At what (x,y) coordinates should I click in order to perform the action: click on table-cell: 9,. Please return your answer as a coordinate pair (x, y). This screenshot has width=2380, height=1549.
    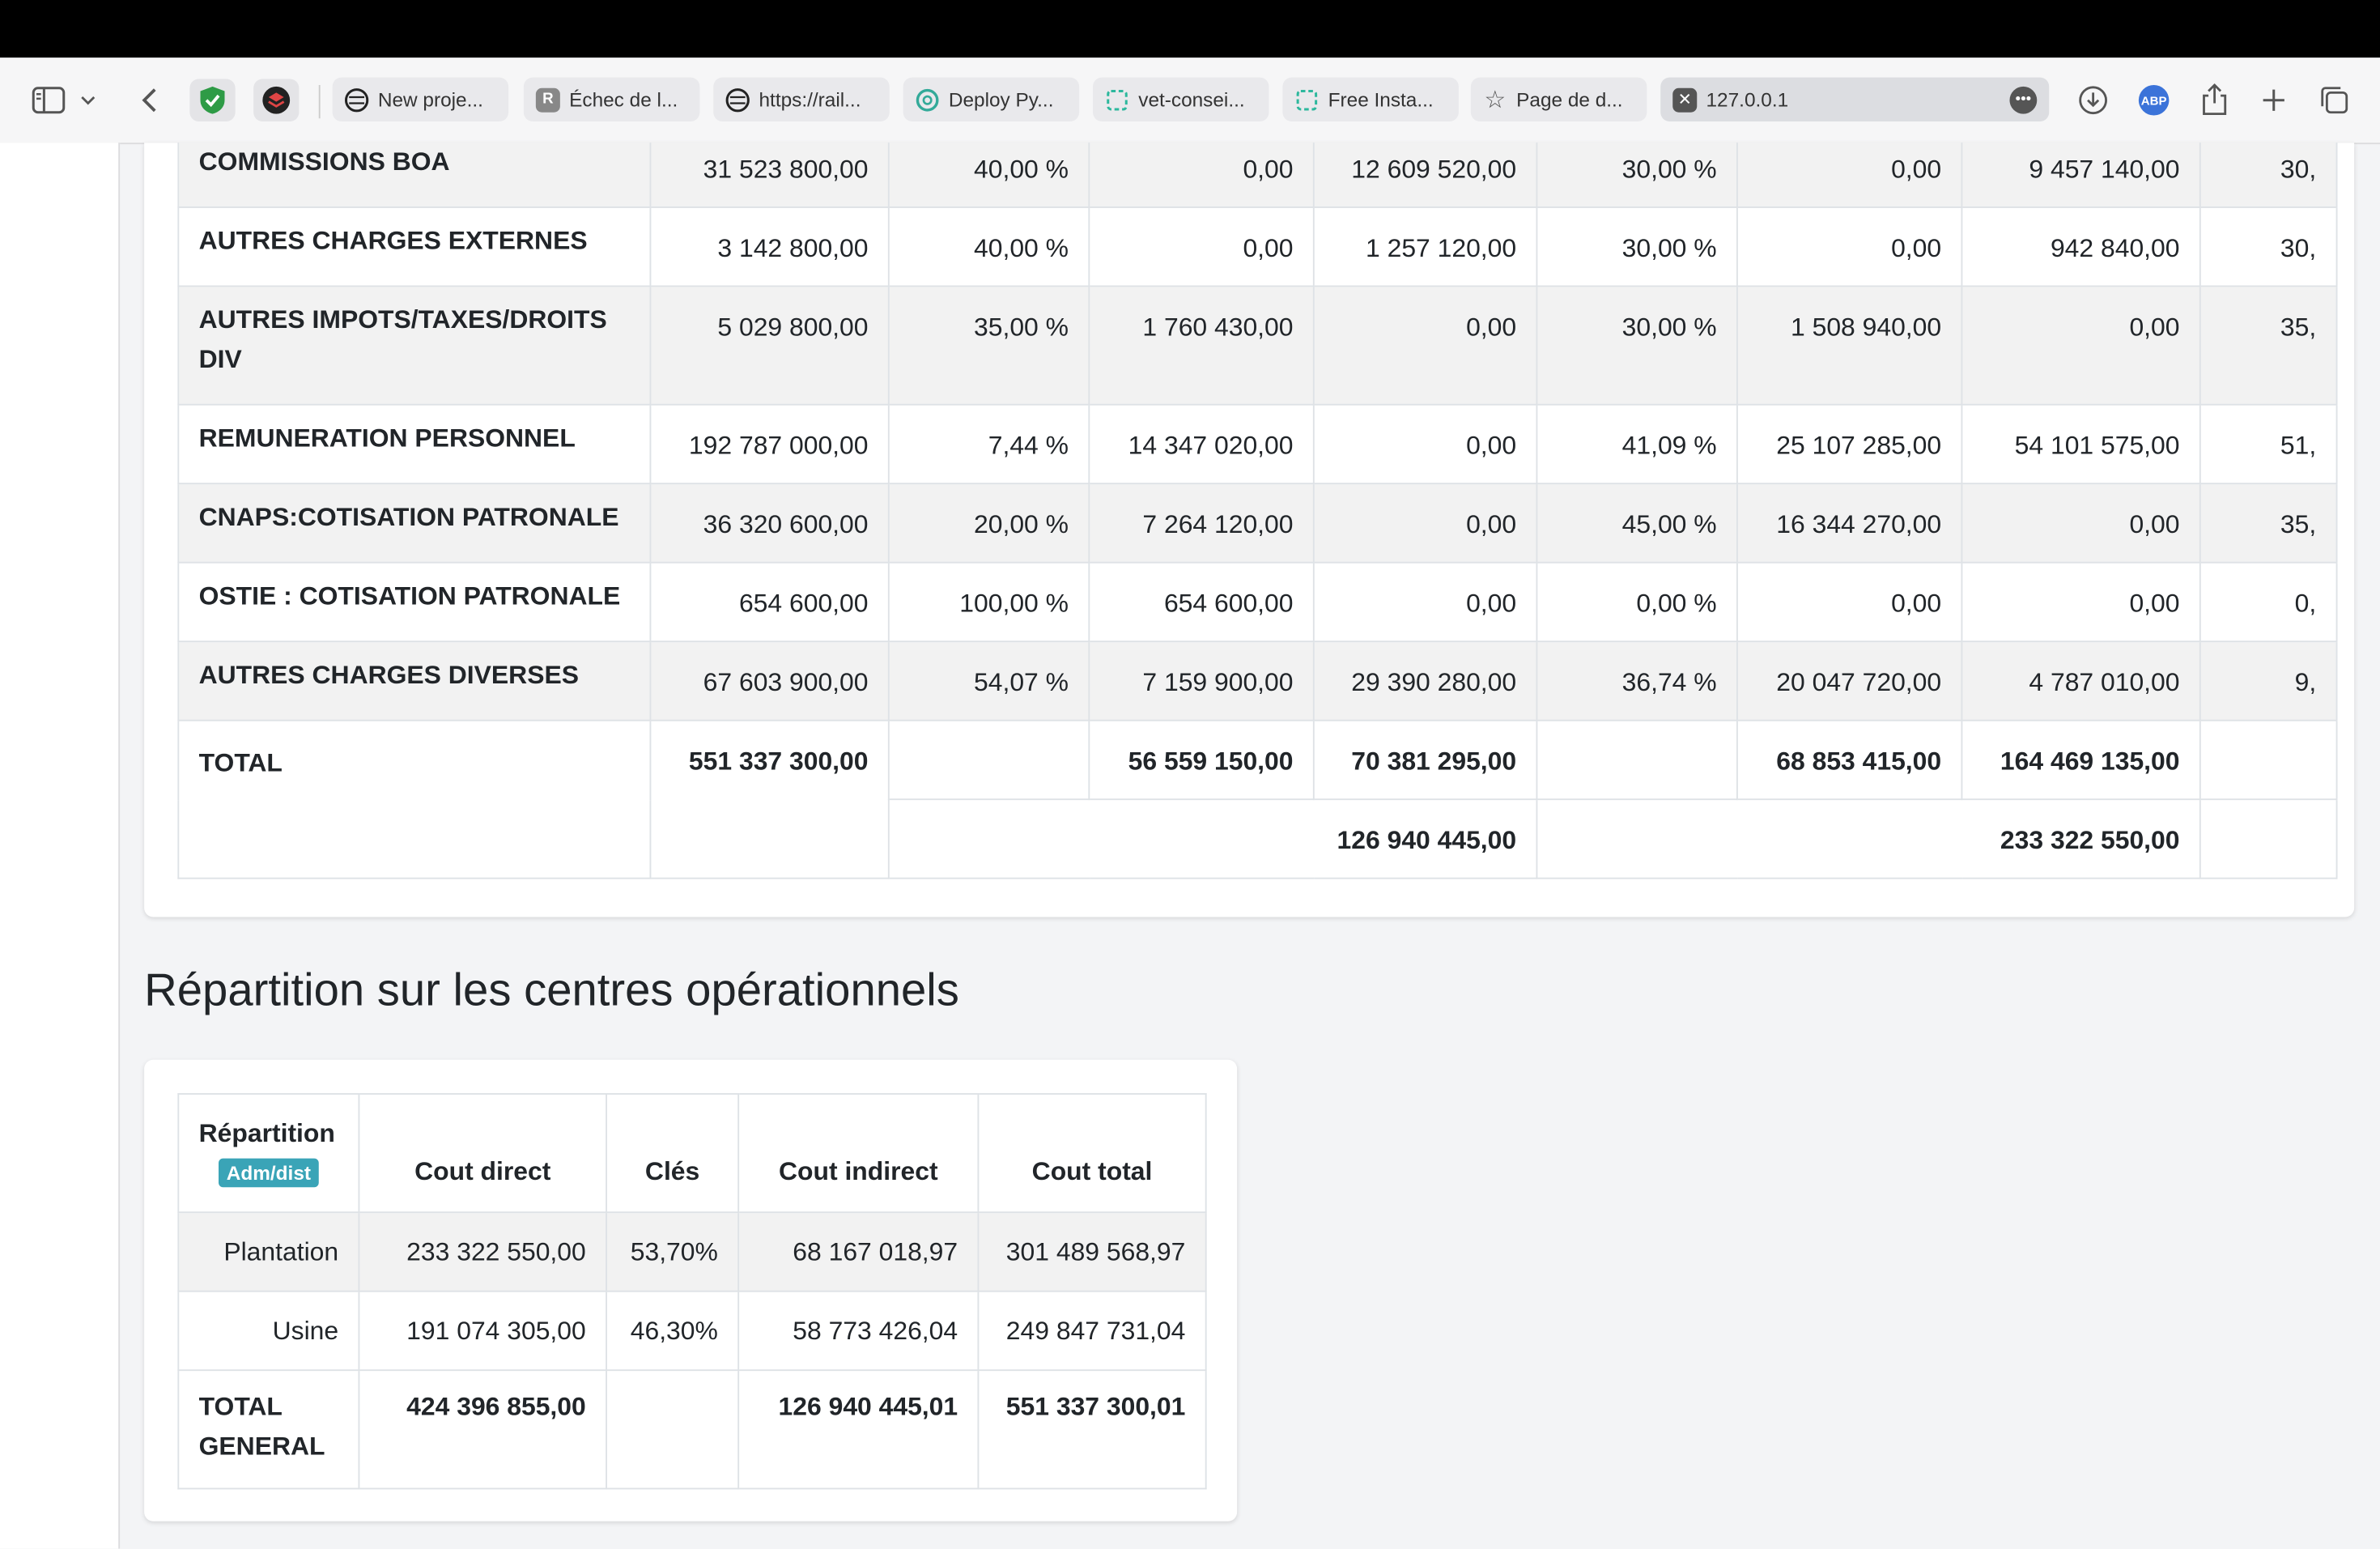
    Looking at the image, I should click on (2268, 680).